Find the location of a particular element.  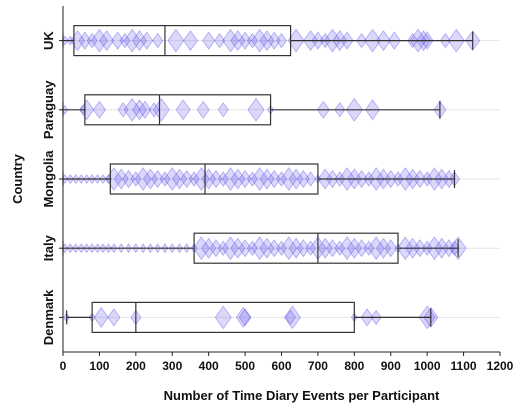

category-label-italy: Italy is located at coordinates (48, 247).